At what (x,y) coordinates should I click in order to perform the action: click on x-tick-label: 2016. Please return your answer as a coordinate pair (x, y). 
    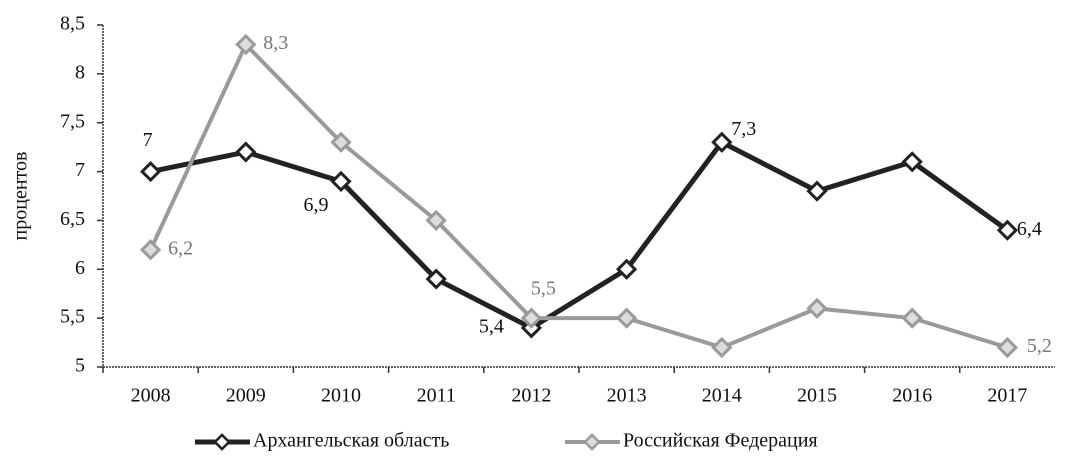
    Looking at the image, I should click on (912, 396).